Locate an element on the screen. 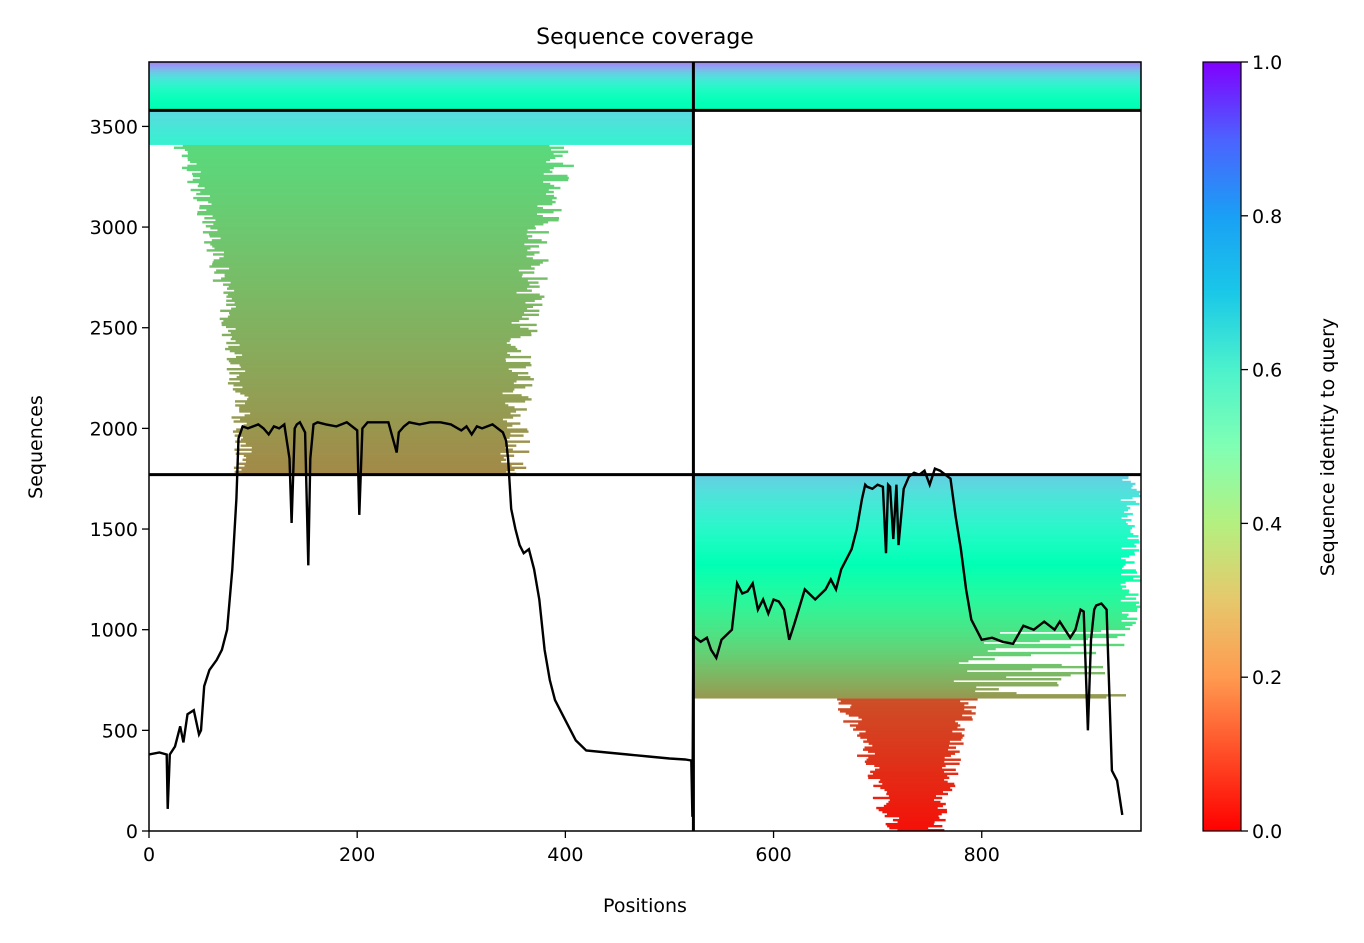 The height and width of the screenshot is (943, 1364). x-tick-label: 600 is located at coordinates (773, 855).